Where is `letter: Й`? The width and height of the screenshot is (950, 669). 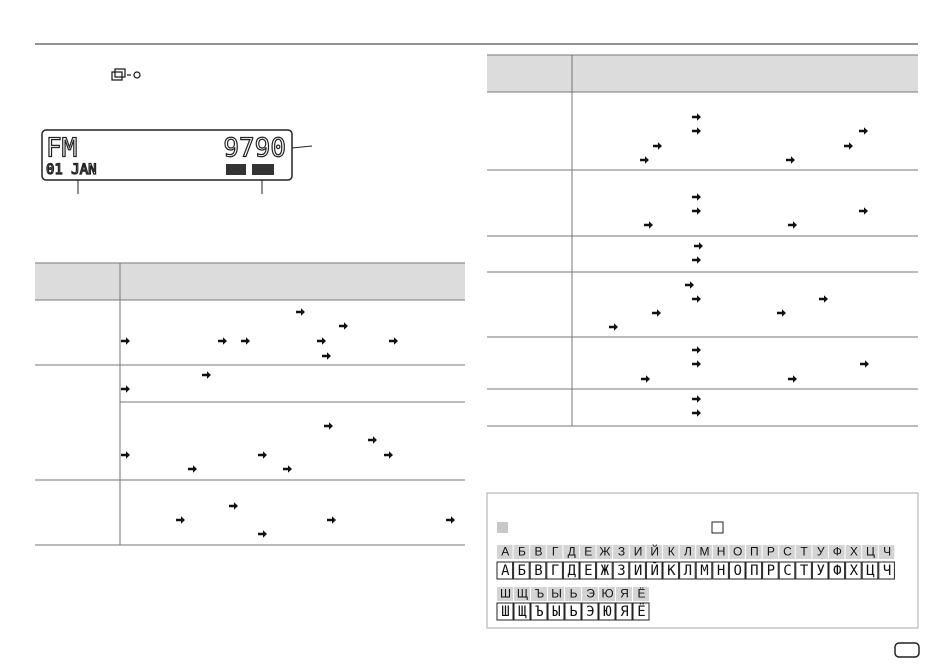 letter: Й is located at coordinates (654, 551).